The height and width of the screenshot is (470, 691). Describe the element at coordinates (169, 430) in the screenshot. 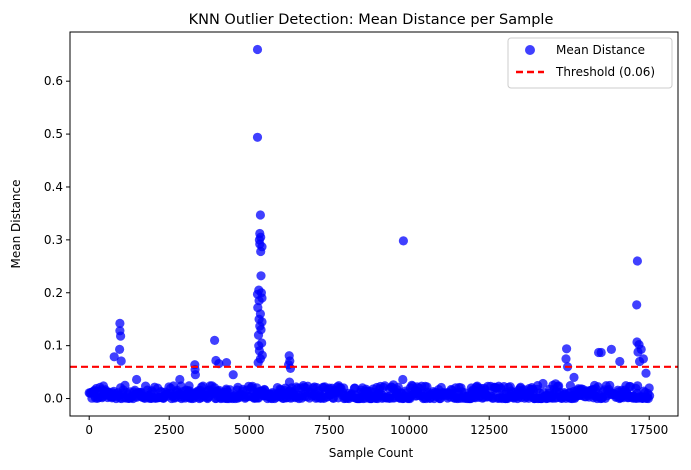

I see `x-tick-label: 2500` at that location.